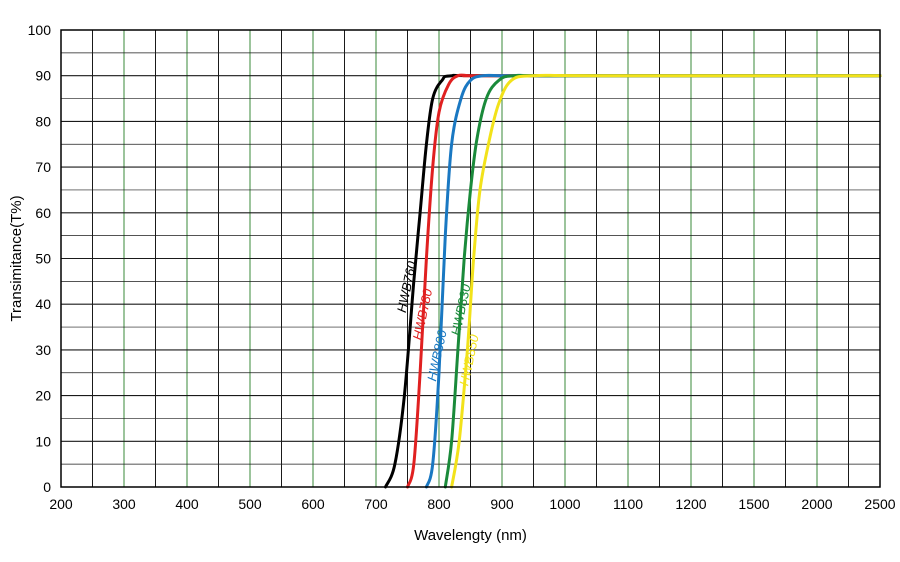 This screenshot has width=900, height=562. Describe the element at coordinates (43, 304) in the screenshot. I see `y-tick-label: 40` at that location.